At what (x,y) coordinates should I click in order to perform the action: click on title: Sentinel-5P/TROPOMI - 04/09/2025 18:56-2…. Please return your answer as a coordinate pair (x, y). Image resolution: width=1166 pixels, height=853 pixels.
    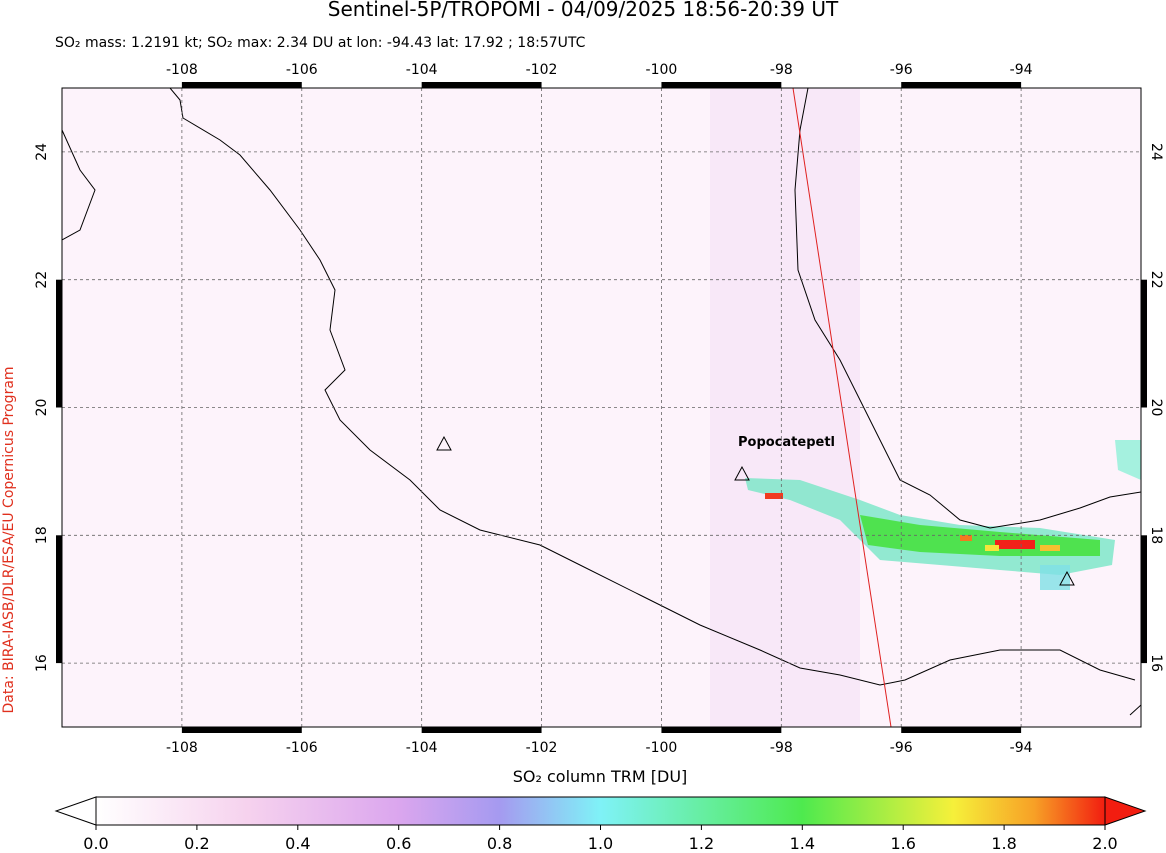
    Looking at the image, I should click on (583, 10).